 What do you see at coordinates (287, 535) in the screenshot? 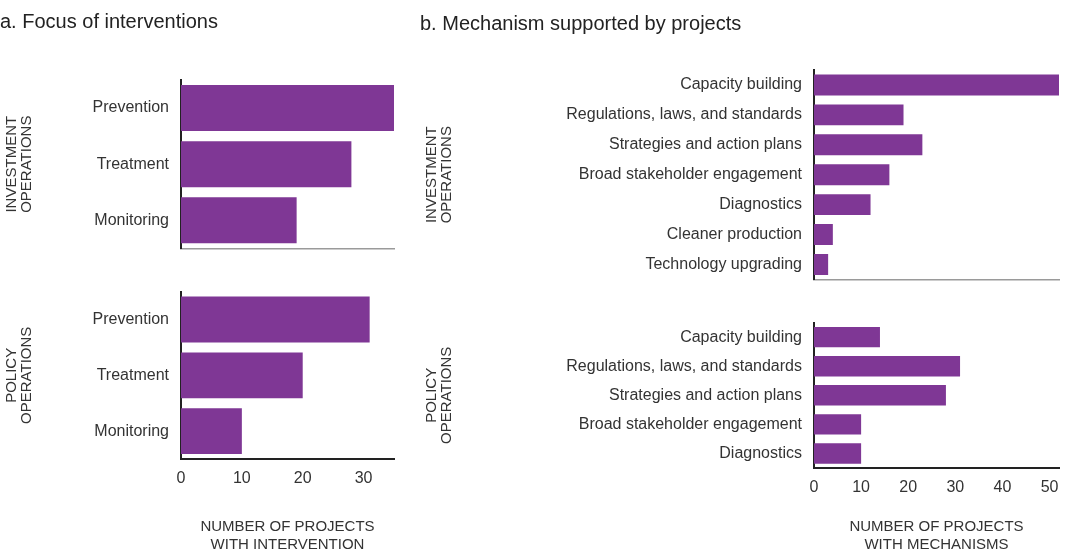
I see `x-axis-title: NUMBER OF PROJECTS WITH INTERVENTION` at bounding box center [287, 535].